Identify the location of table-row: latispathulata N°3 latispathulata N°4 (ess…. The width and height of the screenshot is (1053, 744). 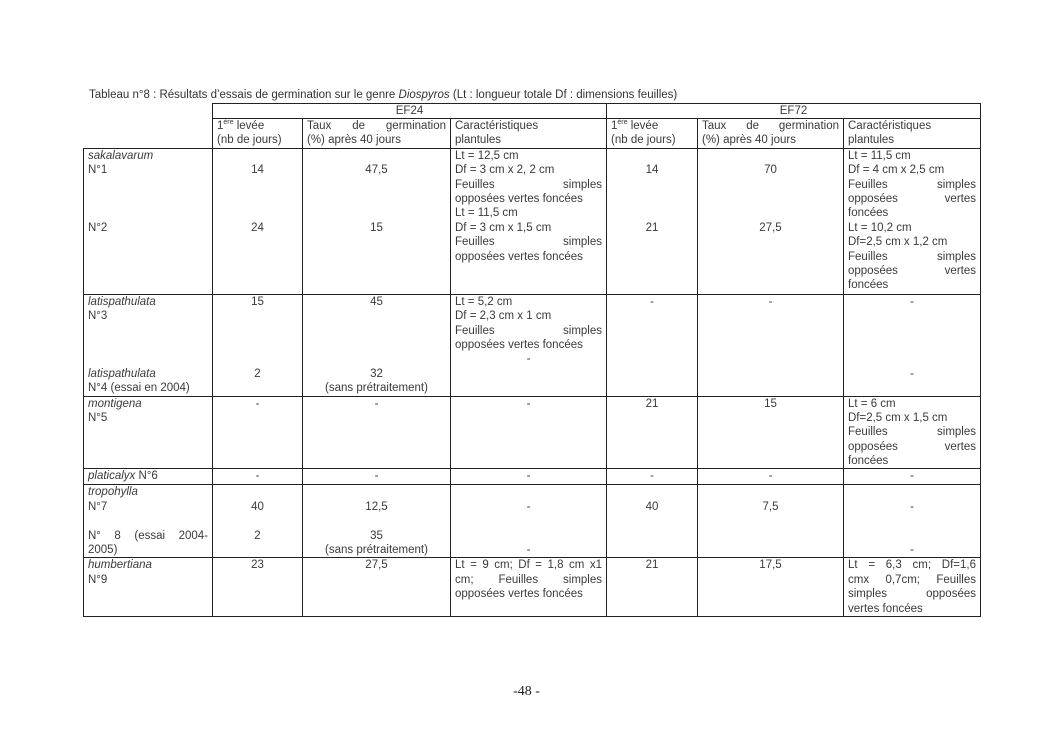
(532, 345).